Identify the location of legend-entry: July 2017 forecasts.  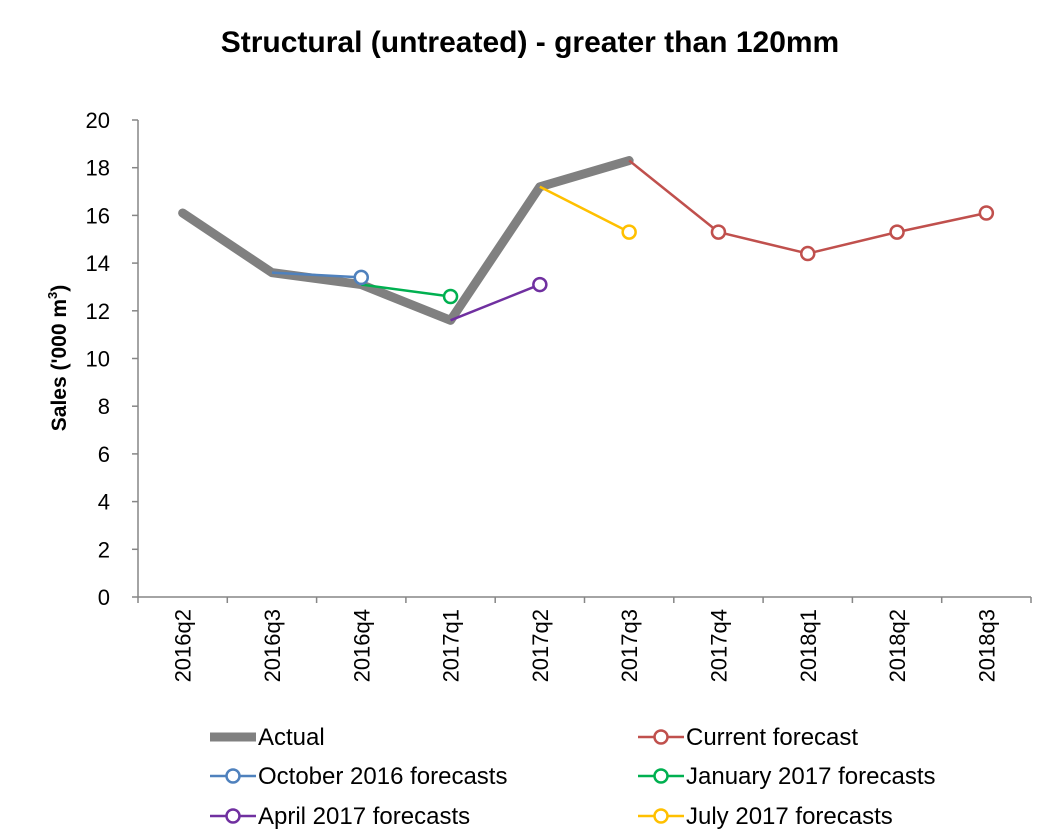
(765, 816).